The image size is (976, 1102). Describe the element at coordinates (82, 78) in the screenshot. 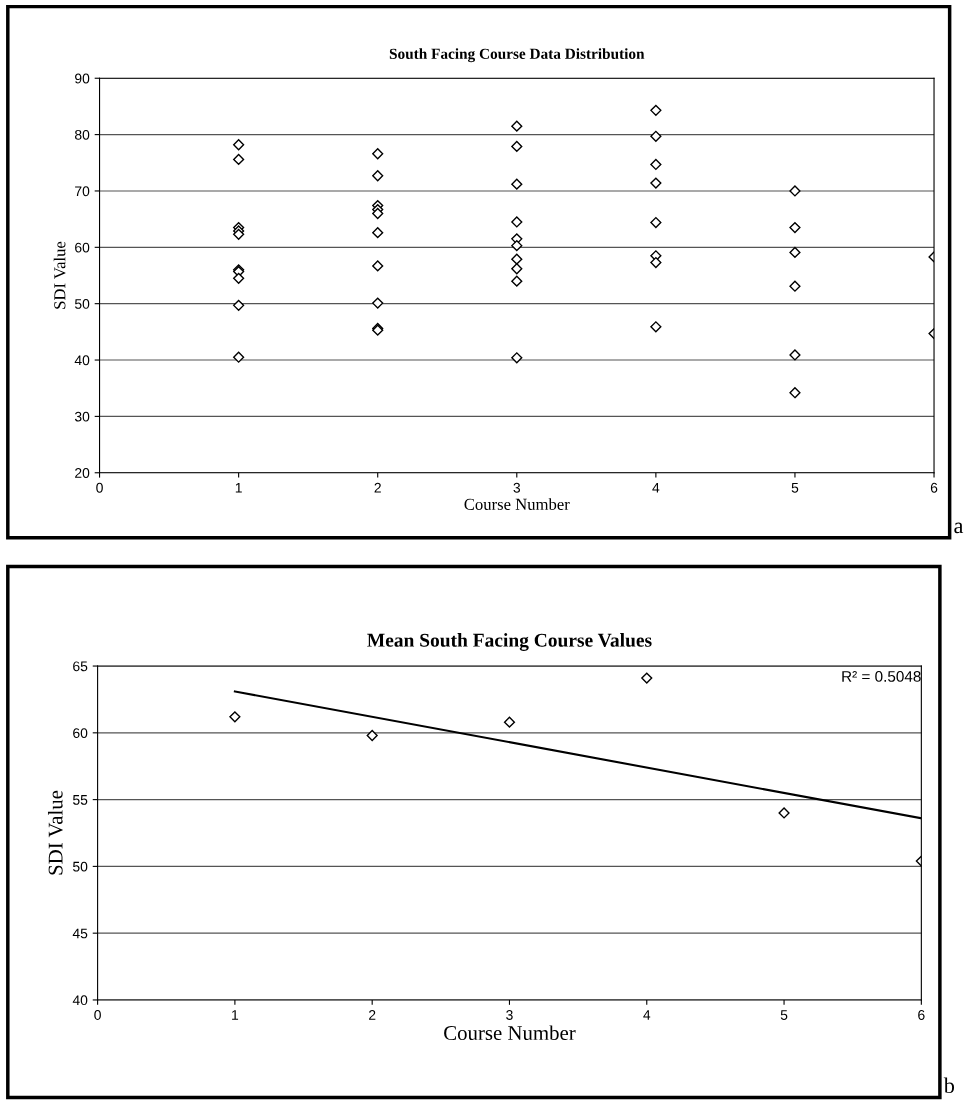

I see `y-tick-label: 90` at that location.